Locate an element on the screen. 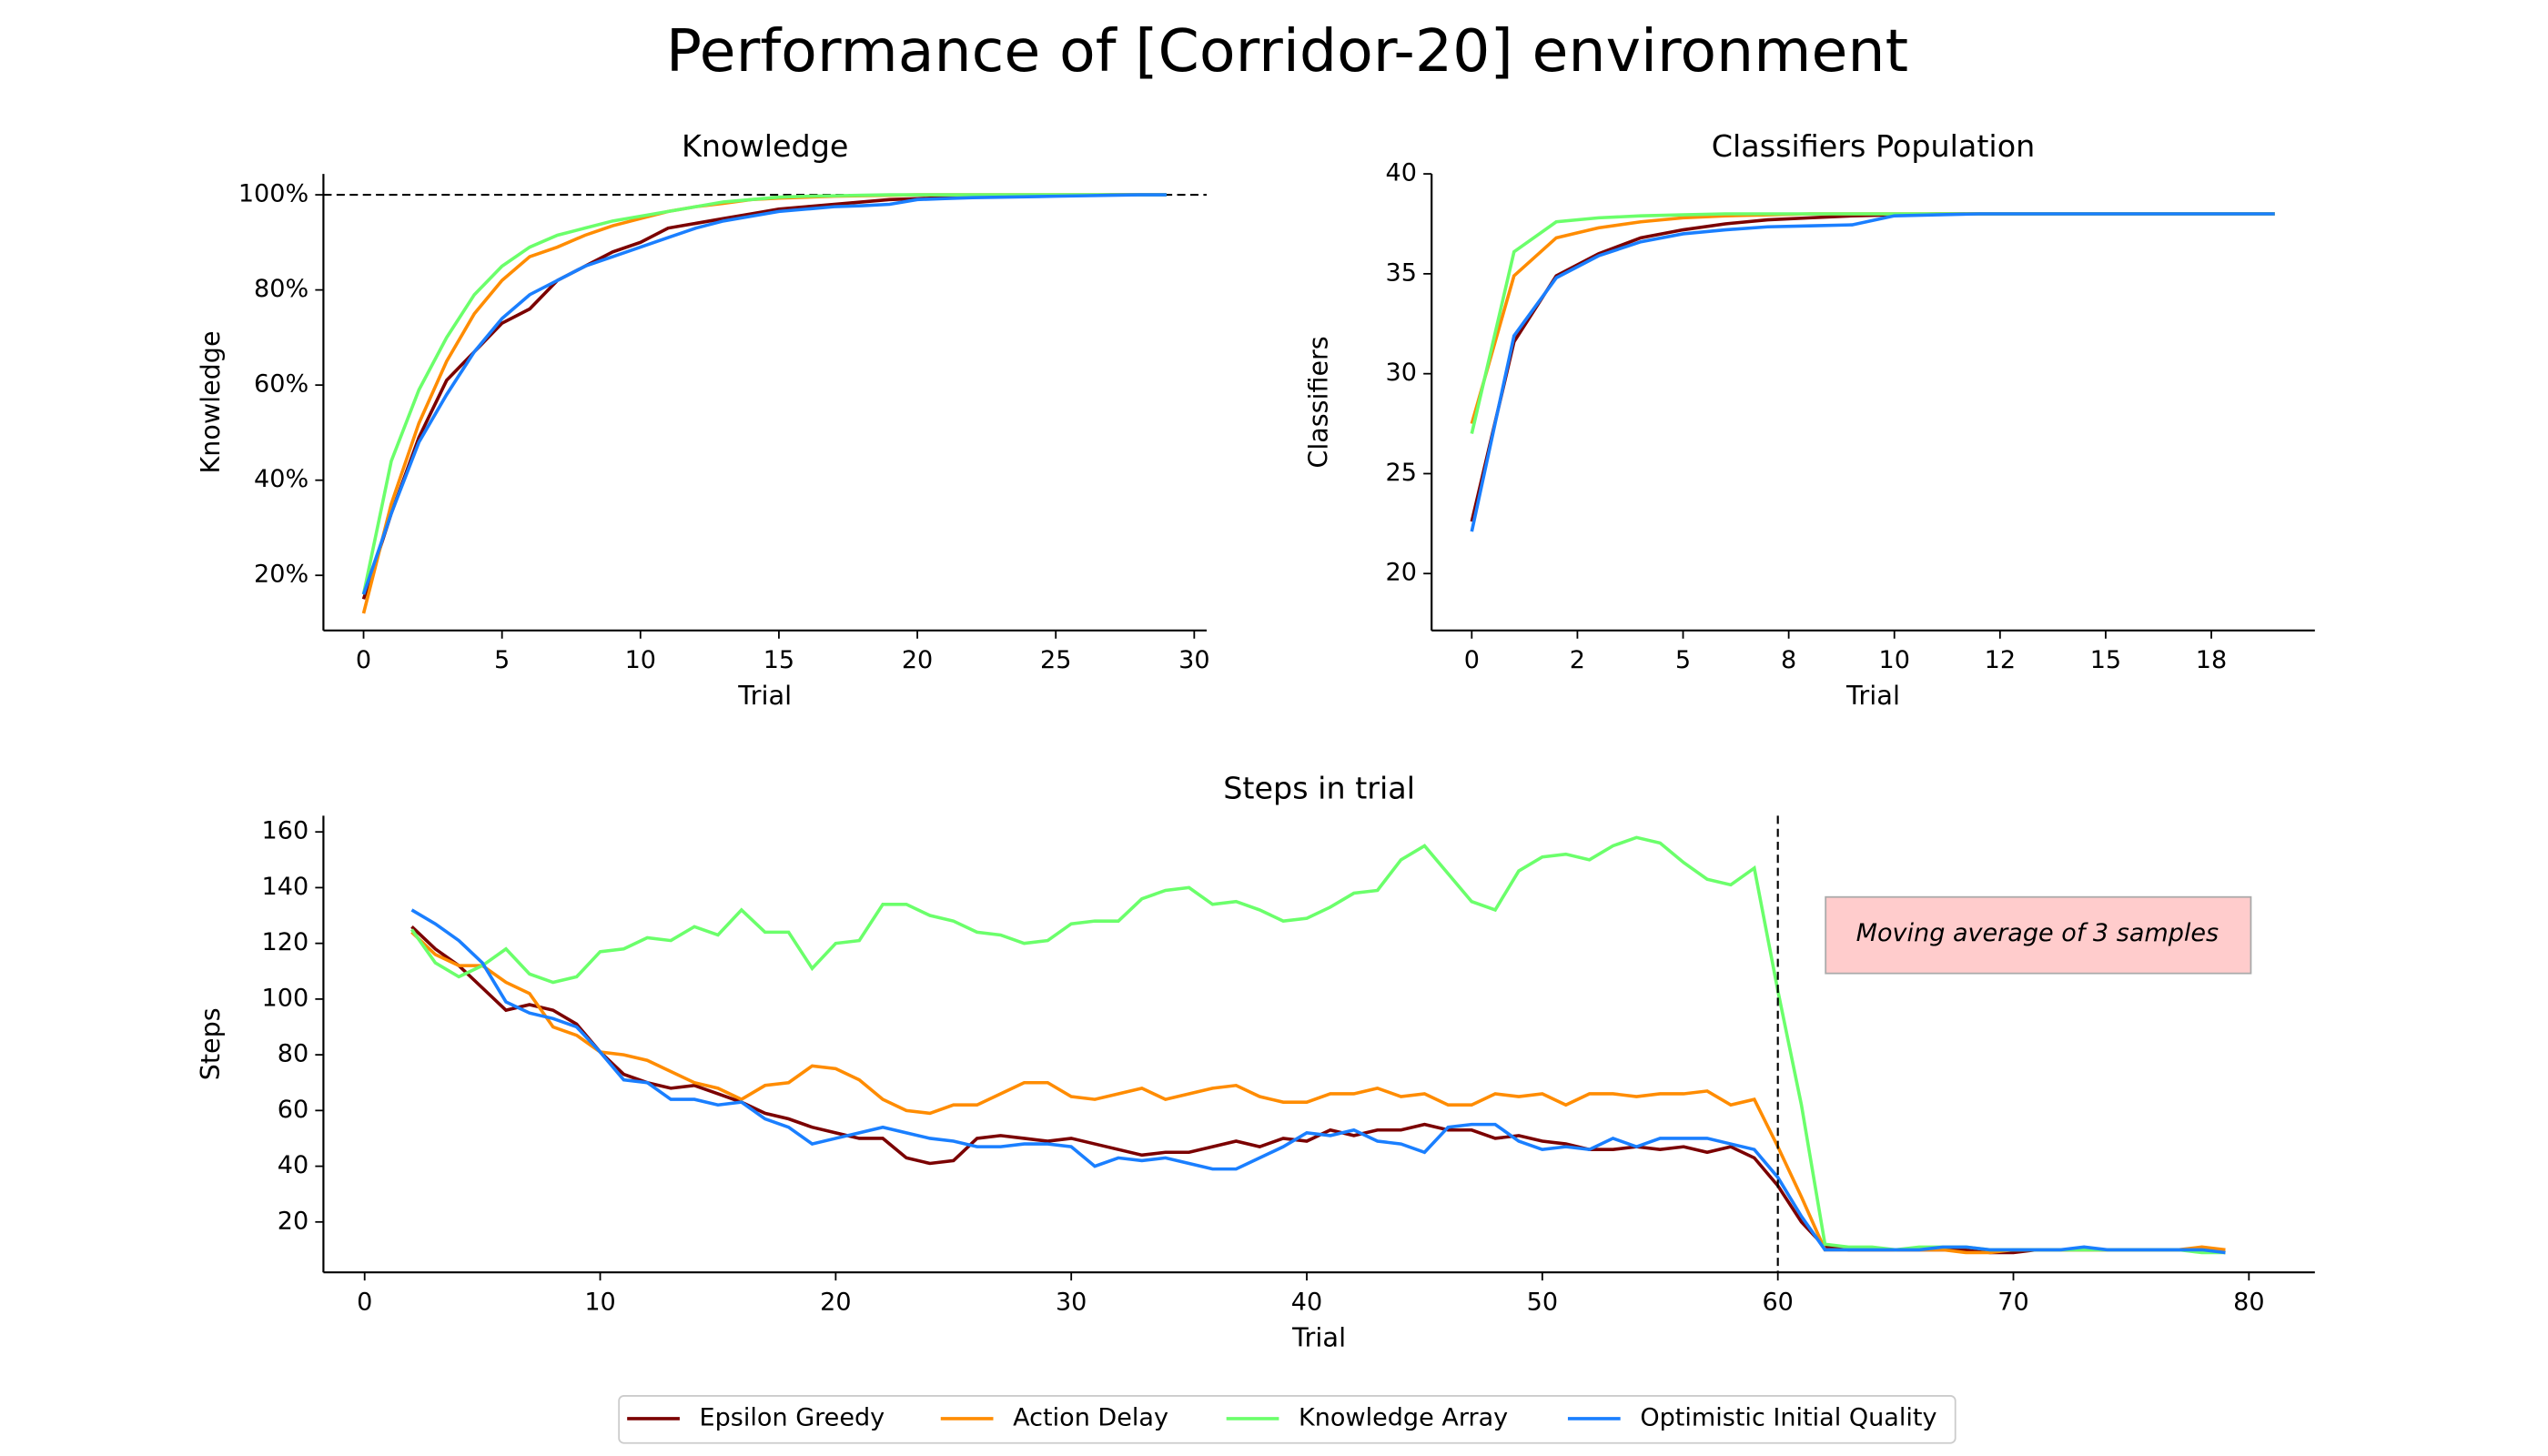 The height and width of the screenshot is (1456, 2548). y-tick-label: 80 is located at coordinates (293, 1054).